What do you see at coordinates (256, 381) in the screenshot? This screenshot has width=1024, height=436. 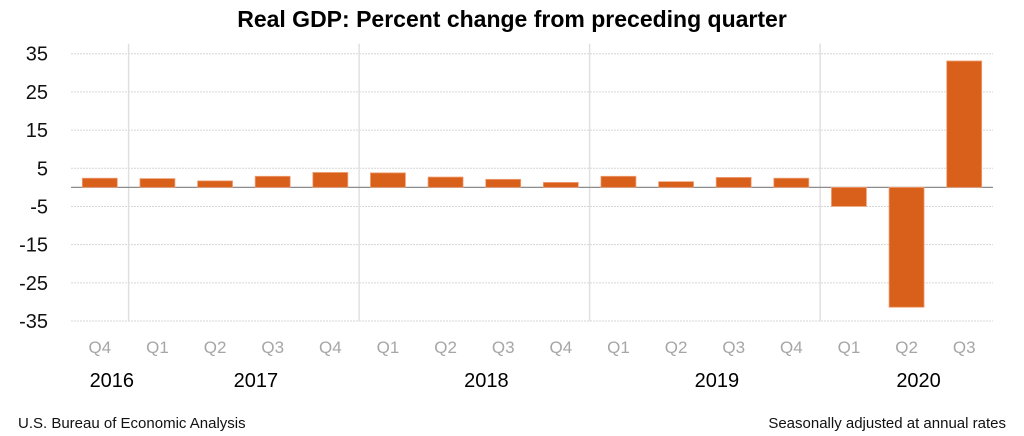 I see `year-label: 2017` at bounding box center [256, 381].